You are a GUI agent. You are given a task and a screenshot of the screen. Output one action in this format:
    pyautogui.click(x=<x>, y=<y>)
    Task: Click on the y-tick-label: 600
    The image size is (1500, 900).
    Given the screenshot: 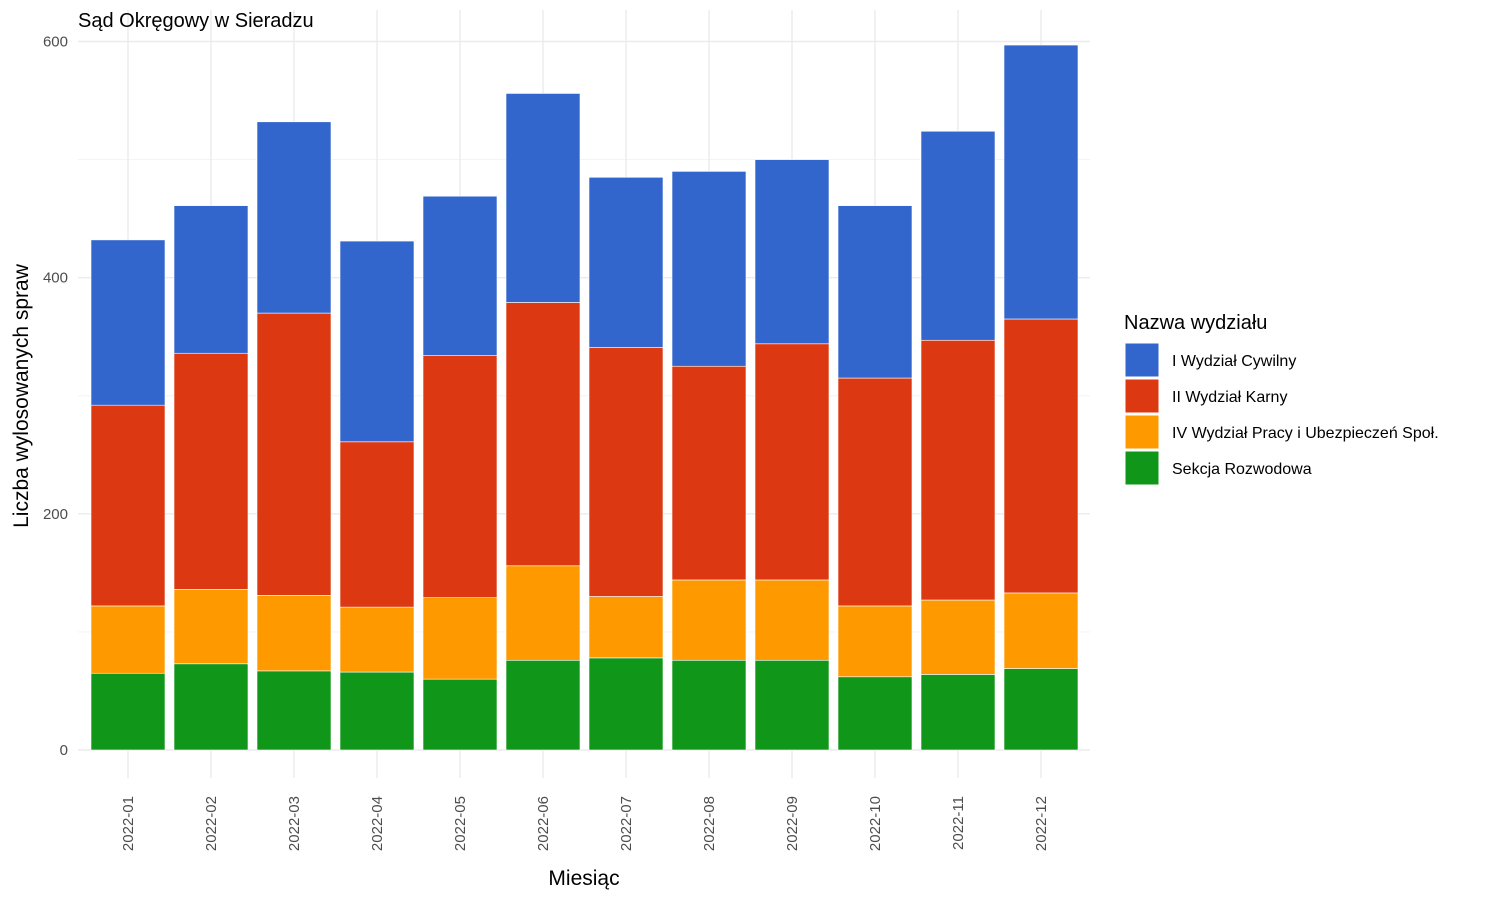 What is the action you would take?
    pyautogui.click(x=55, y=42)
    